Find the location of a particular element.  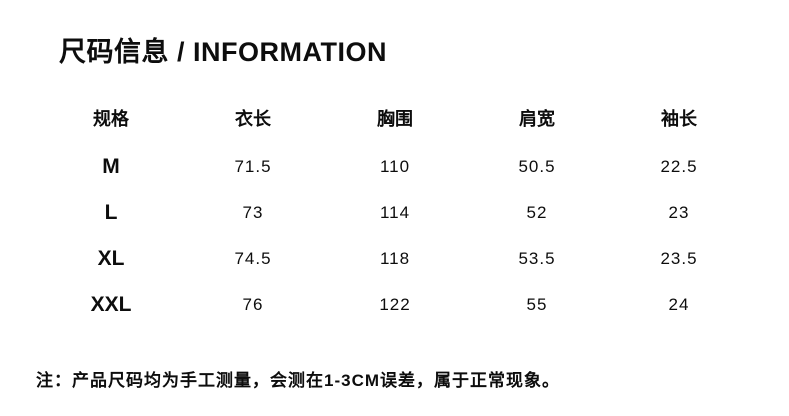

value-cell: 118 is located at coordinates (395, 258).